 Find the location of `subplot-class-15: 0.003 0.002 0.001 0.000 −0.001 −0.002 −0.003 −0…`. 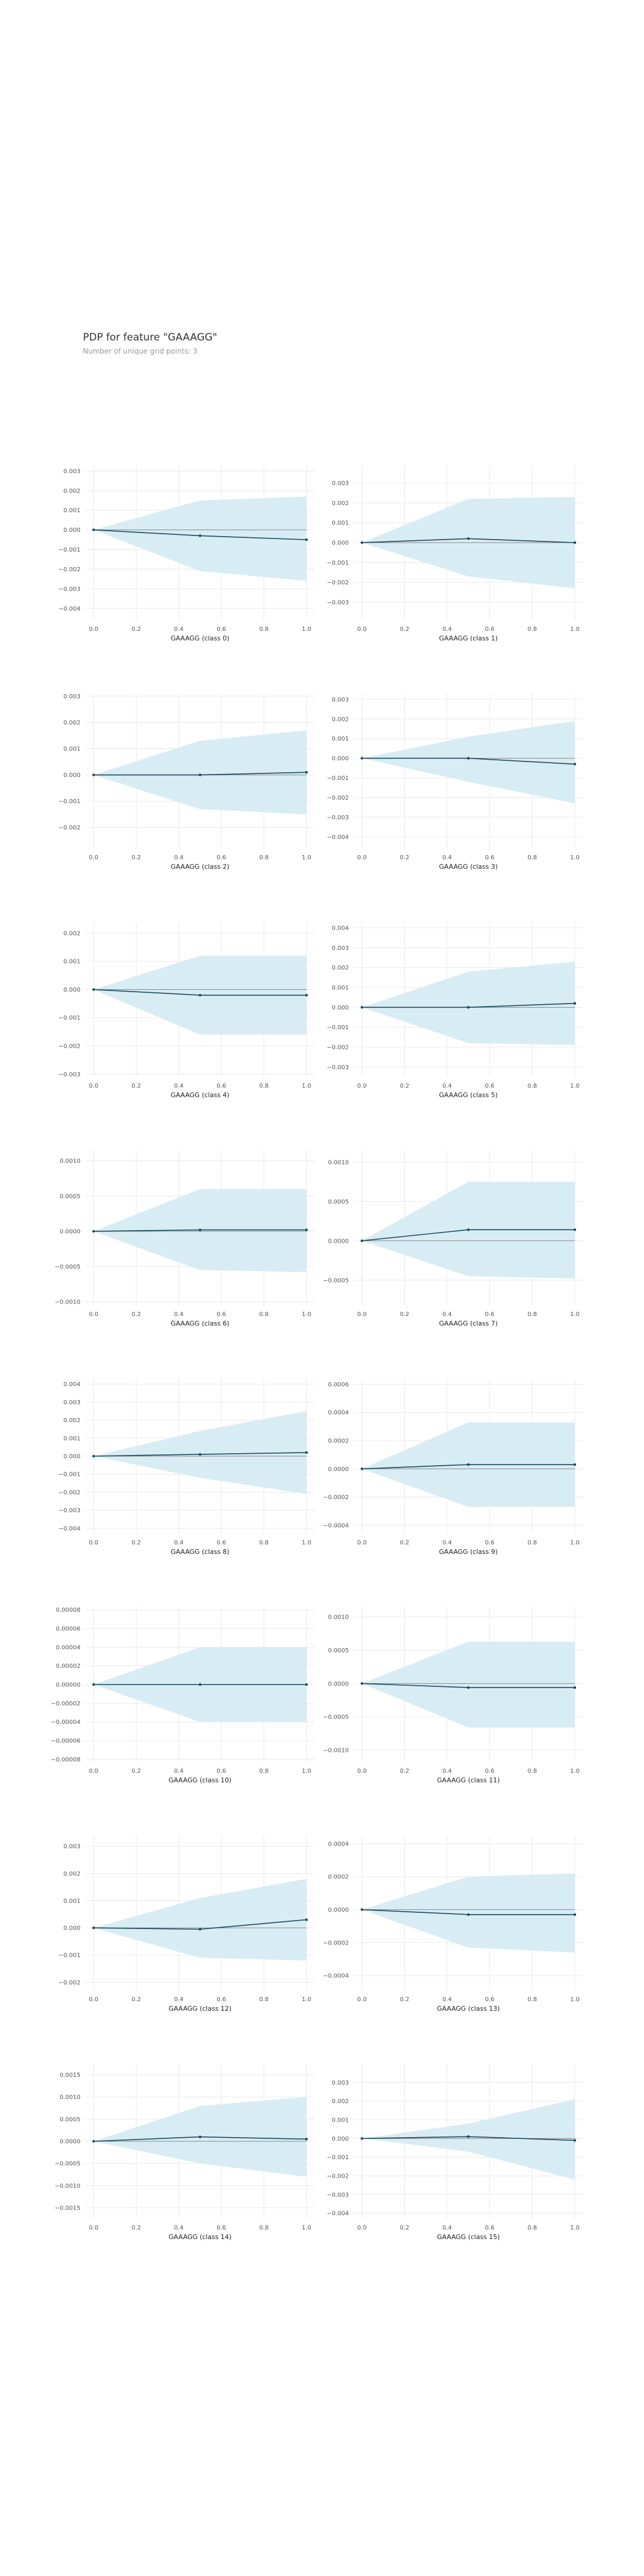

subplot-class-15: 0.003 0.002 0.001 0.000 −0.001 −0.002 −0.003 −0… is located at coordinates (455, 2153).